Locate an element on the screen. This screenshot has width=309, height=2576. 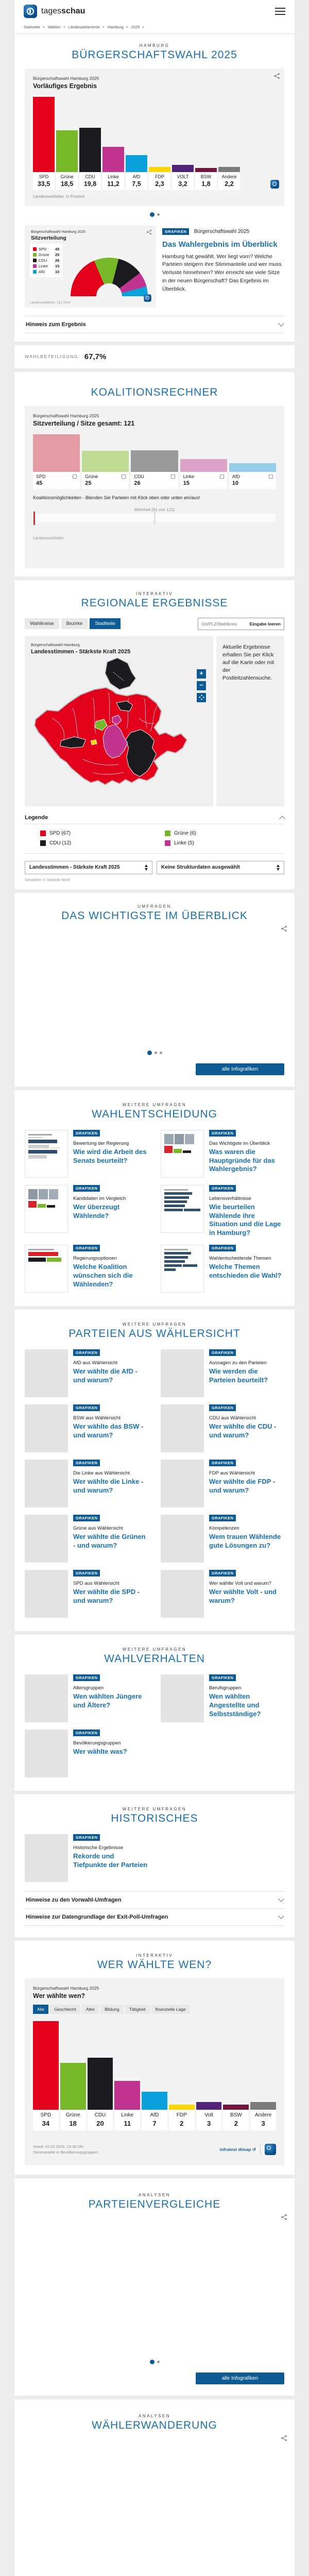
koalition-party-column: AfD 10 is located at coordinates (253, 461).